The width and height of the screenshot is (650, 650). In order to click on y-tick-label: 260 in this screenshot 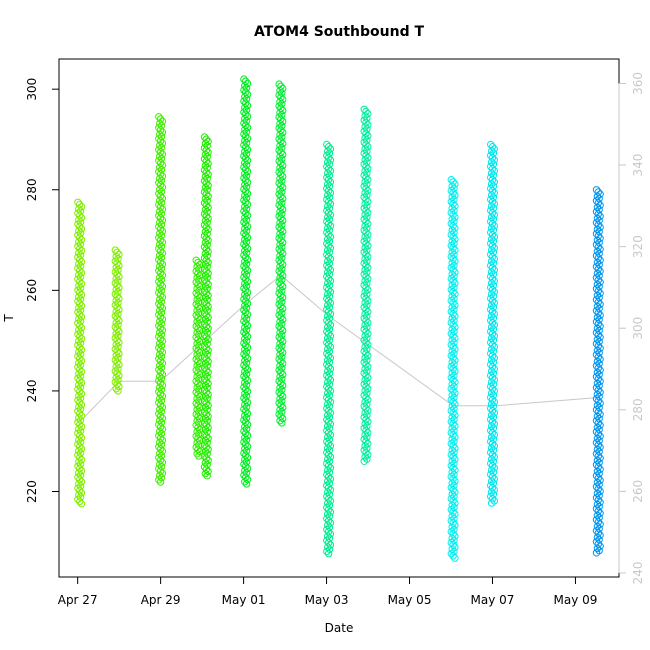, I will do `click(32, 290)`.